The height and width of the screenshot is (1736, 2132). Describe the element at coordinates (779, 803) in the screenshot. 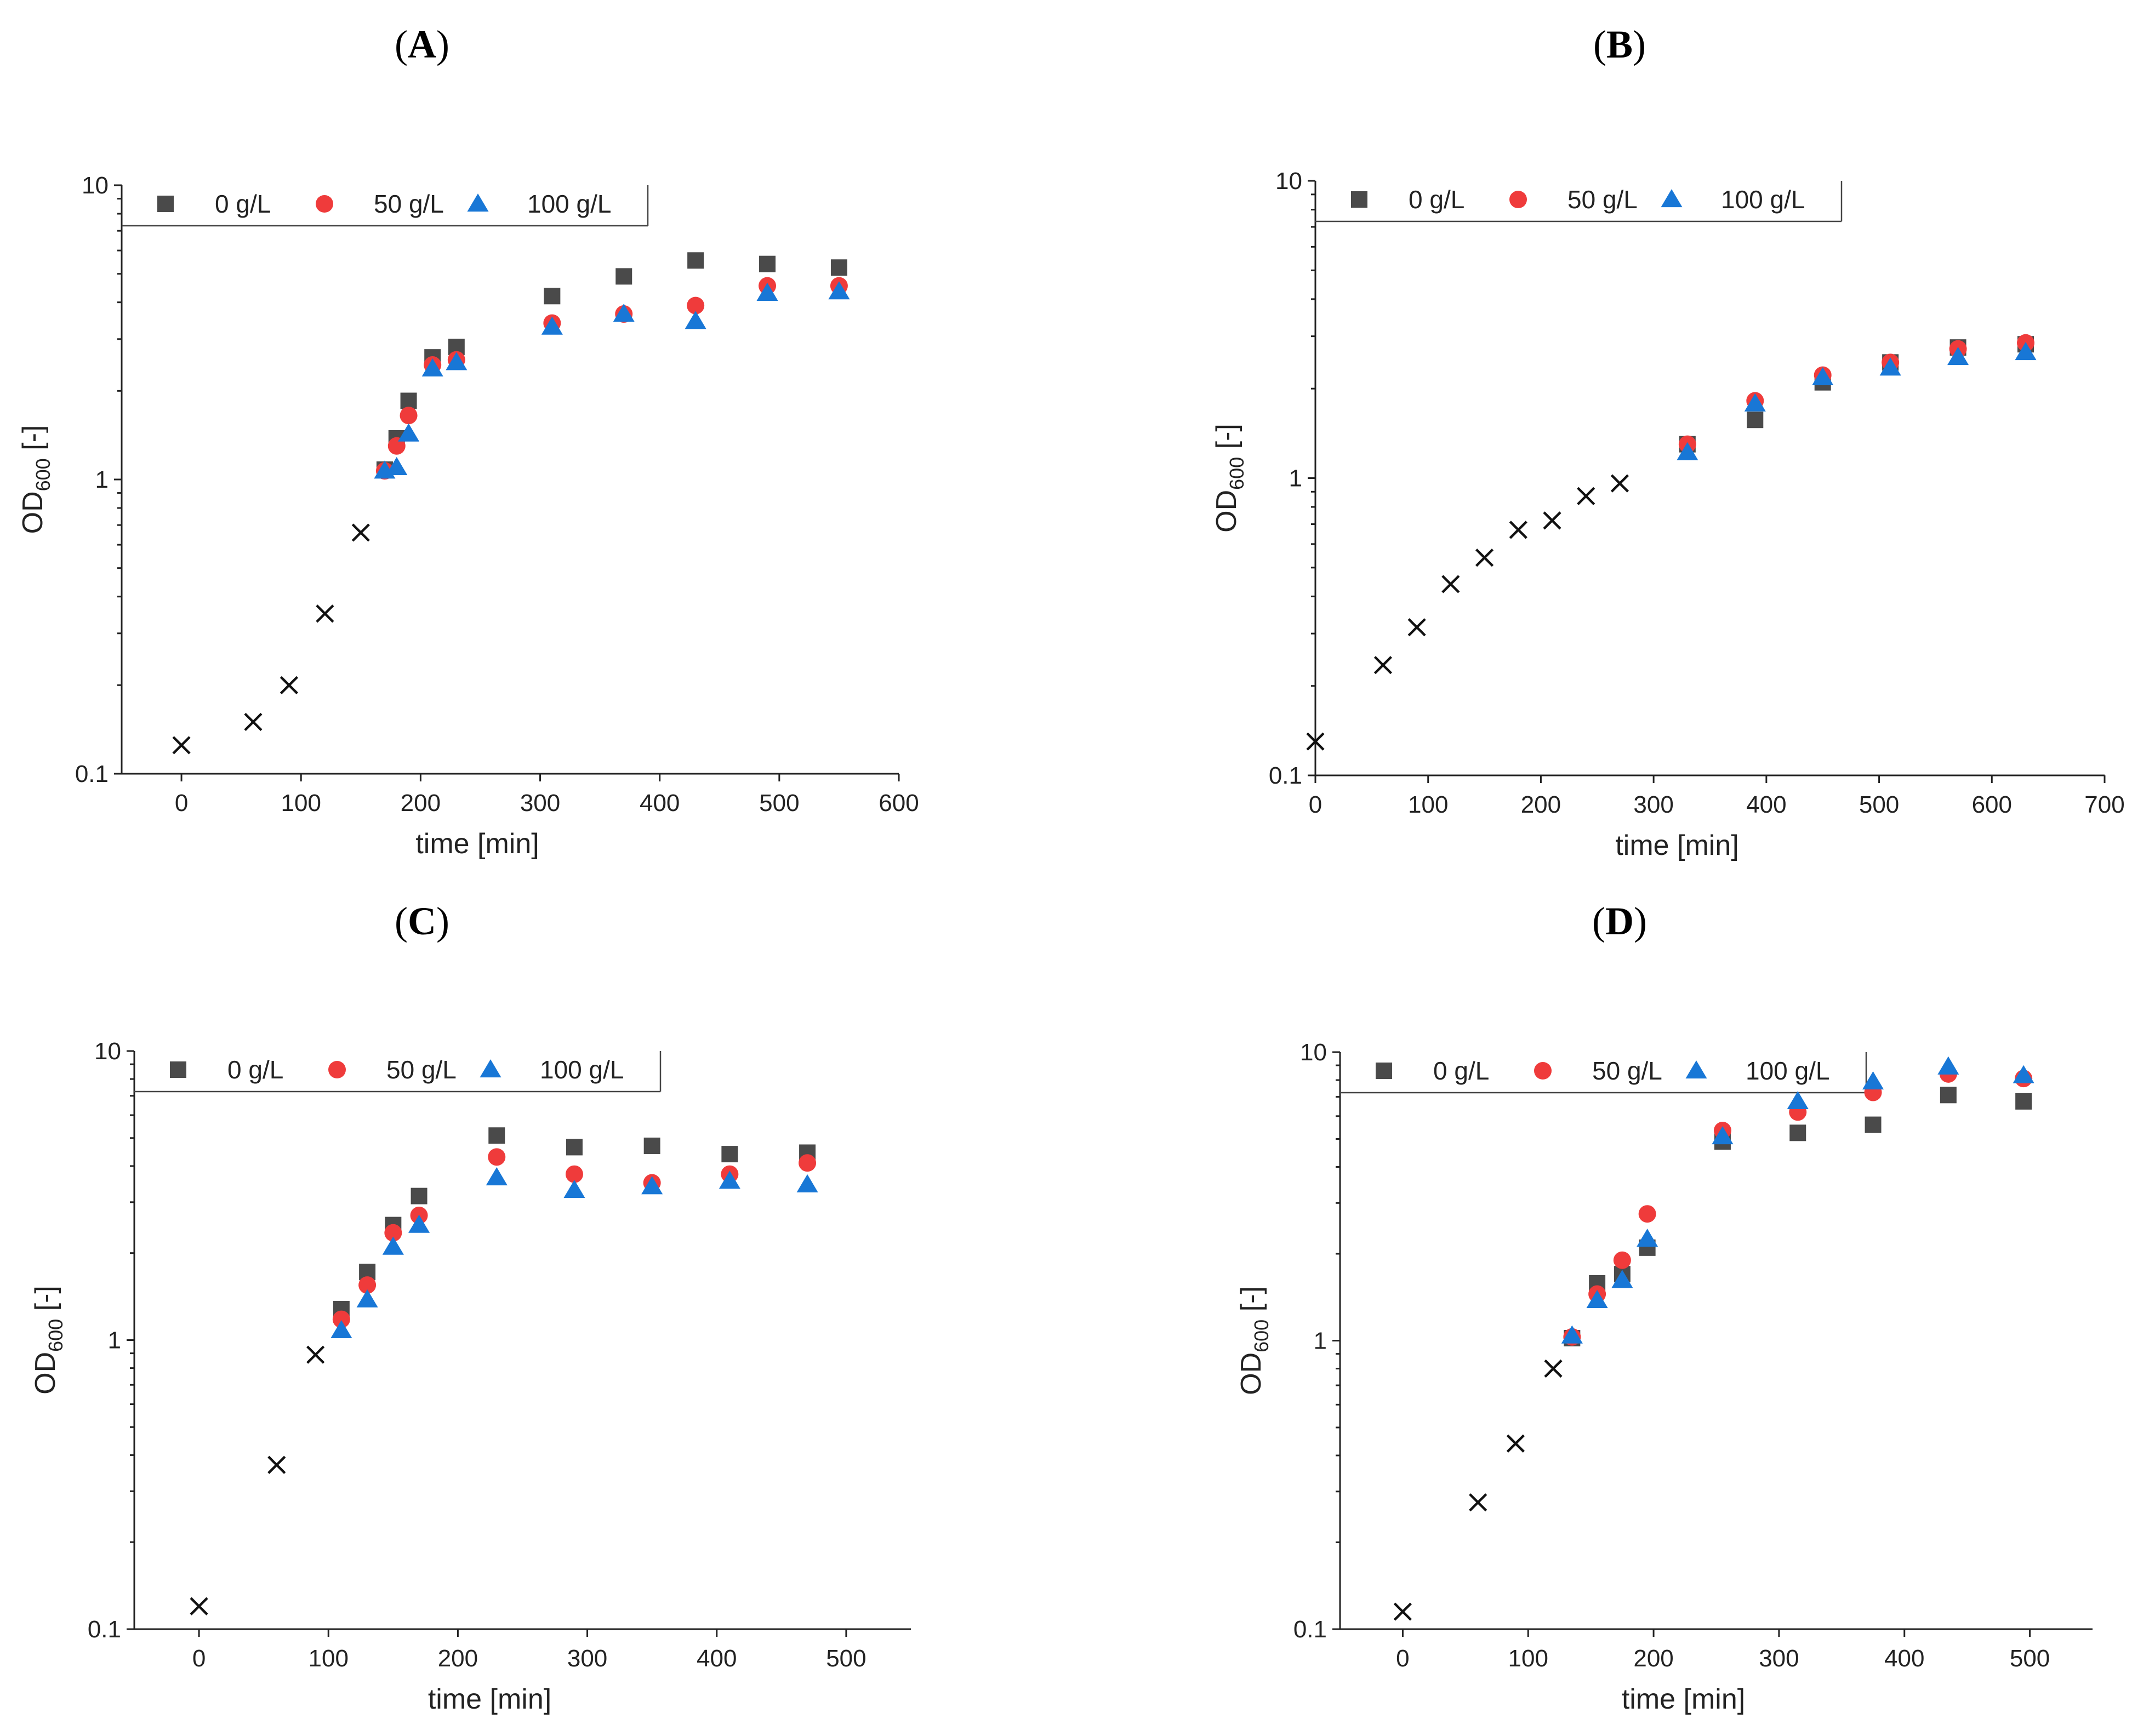

I see `x-tick-label: 500` at that location.